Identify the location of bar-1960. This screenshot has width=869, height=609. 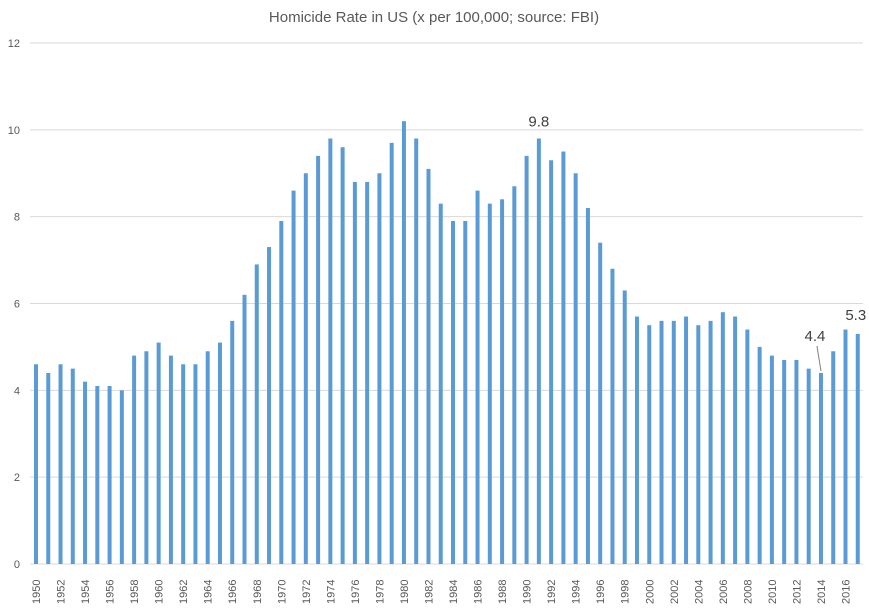
(158, 453).